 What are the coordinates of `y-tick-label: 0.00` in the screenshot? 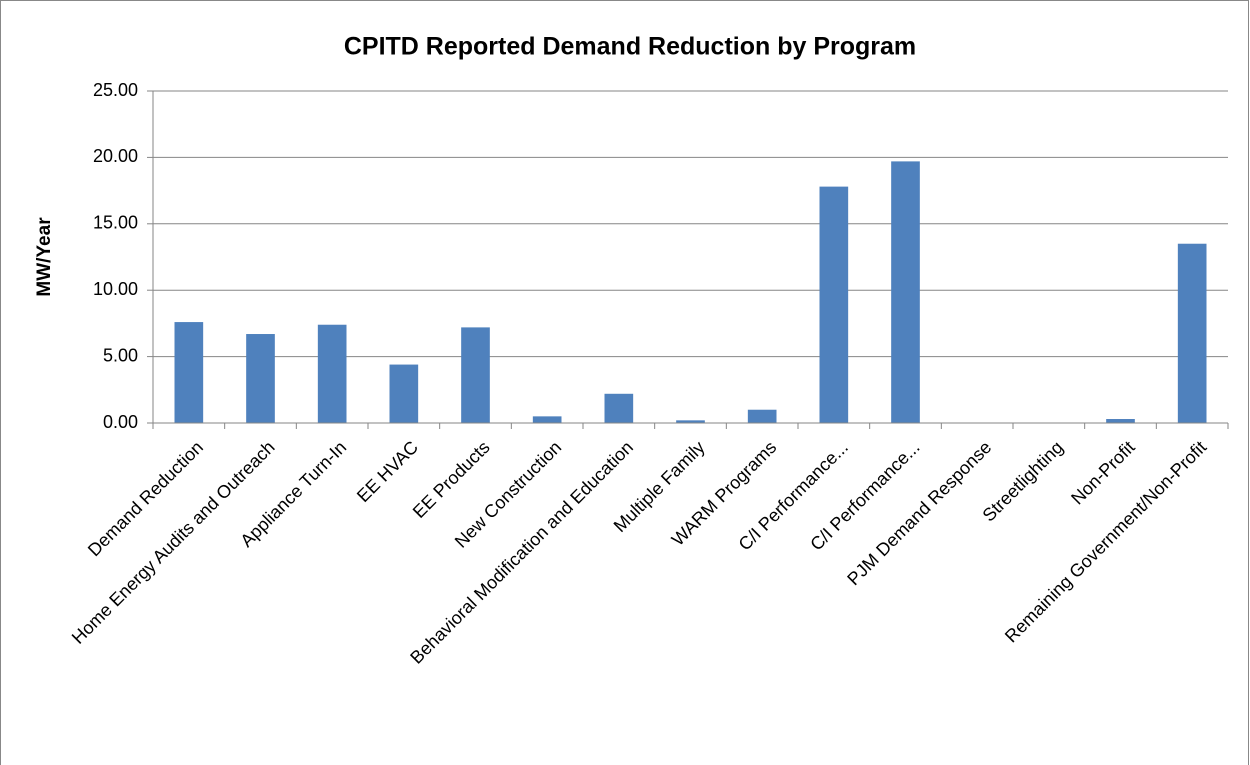 It's located at (120, 422).